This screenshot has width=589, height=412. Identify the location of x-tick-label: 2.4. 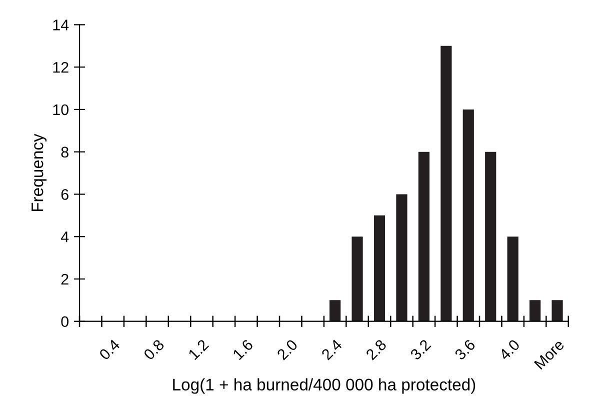
(331, 349).